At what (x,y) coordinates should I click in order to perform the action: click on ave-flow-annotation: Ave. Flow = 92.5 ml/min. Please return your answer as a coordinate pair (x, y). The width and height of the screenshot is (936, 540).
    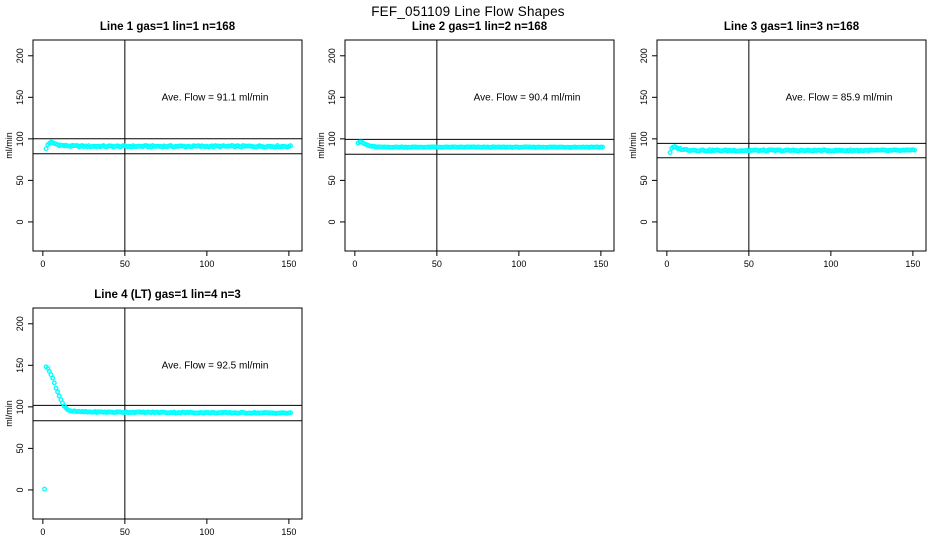
    Looking at the image, I should click on (215, 365).